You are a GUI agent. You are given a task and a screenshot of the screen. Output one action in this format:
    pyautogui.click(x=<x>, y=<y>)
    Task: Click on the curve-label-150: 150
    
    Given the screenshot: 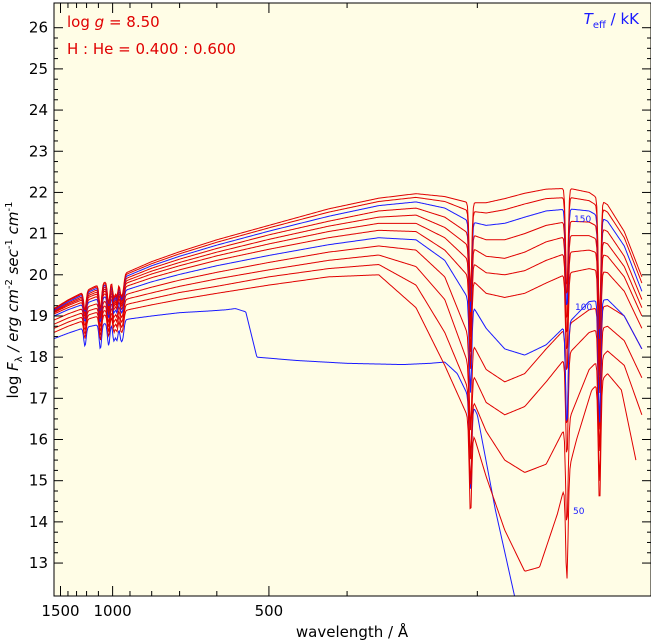 What is the action you would take?
    pyautogui.click(x=582, y=220)
    